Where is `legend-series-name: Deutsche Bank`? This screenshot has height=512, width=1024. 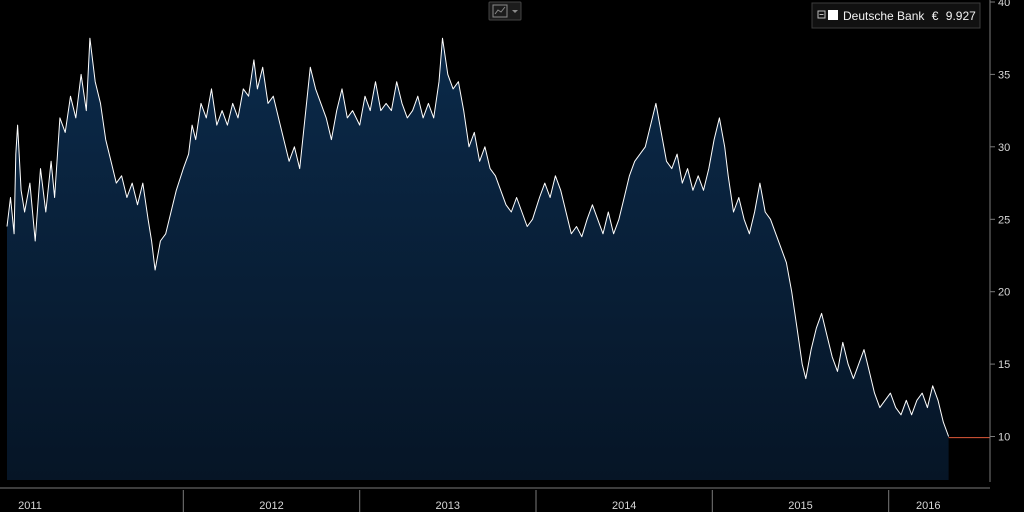
legend-series-name: Deutsche Bank is located at coordinates (884, 16).